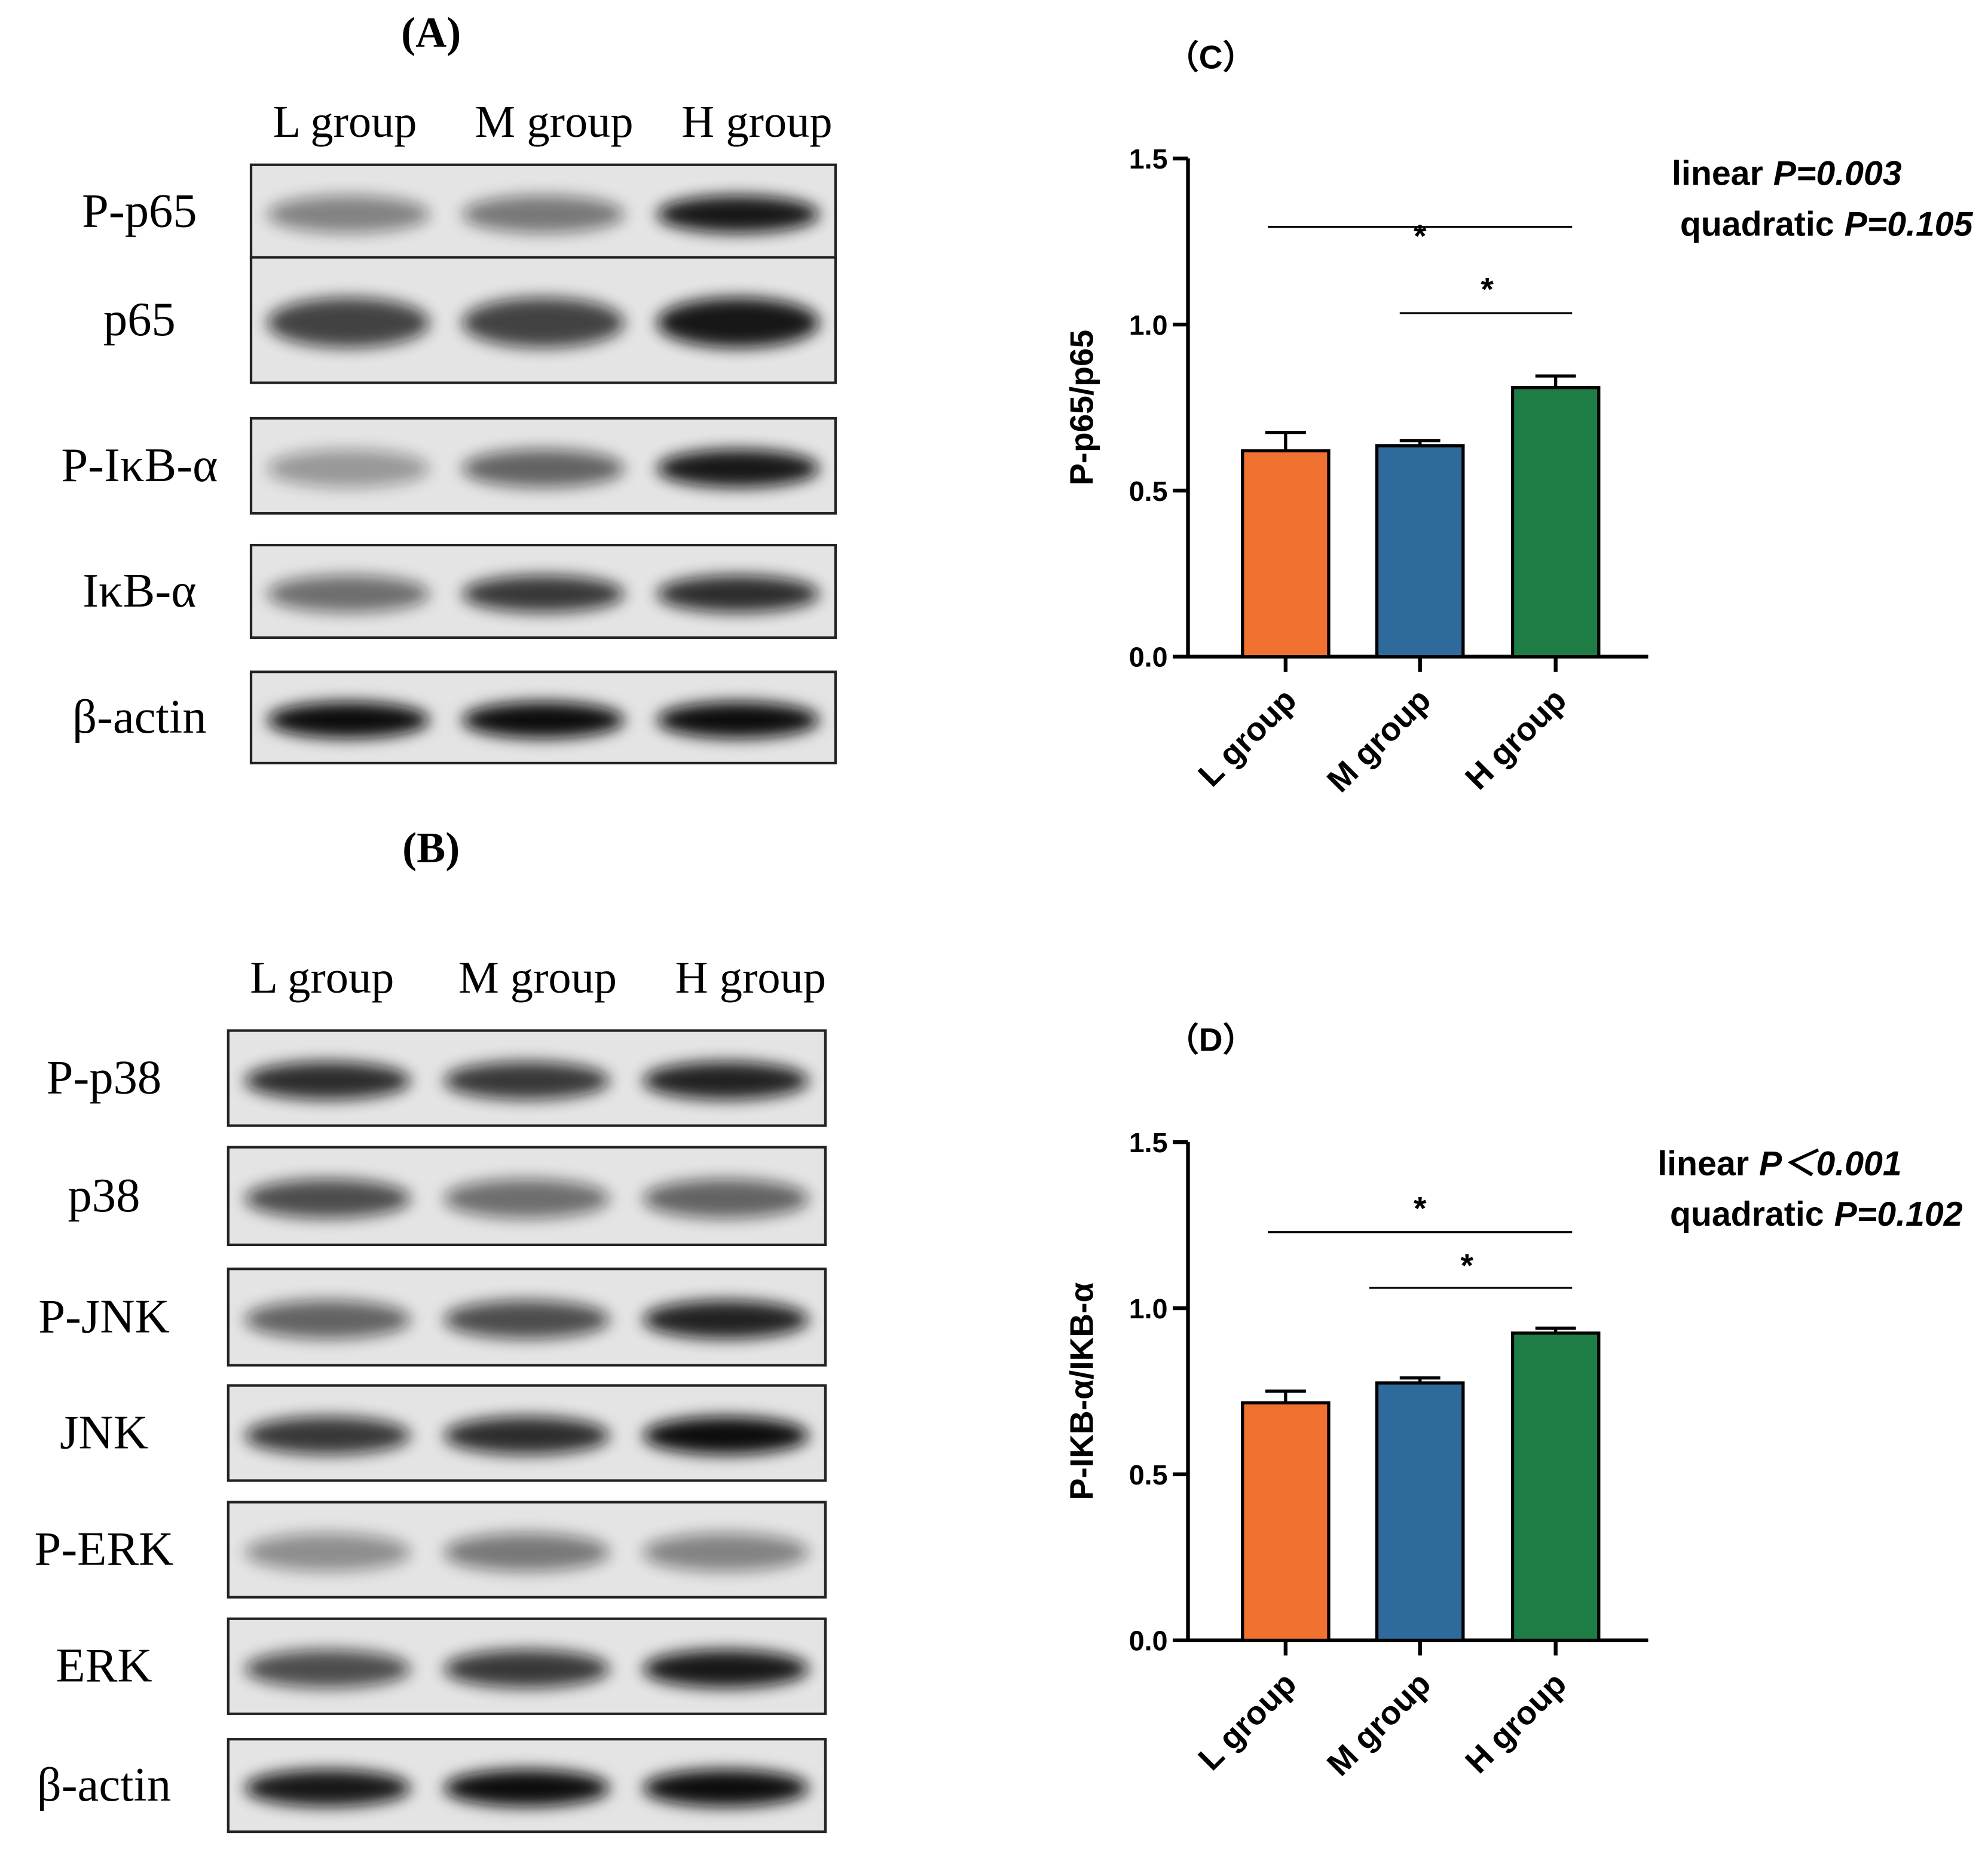 The height and width of the screenshot is (1852, 1988). I want to click on trend-test: quadratic P=0.102, so click(1817, 1214).